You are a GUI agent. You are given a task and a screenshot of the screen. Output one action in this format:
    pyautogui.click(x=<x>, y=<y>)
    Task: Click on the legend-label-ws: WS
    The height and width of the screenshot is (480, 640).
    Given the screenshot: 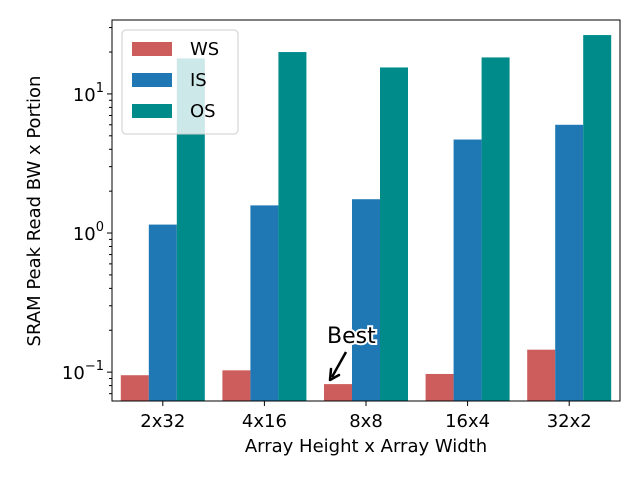 What is the action you would take?
    pyautogui.click(x=204, y=49)
    